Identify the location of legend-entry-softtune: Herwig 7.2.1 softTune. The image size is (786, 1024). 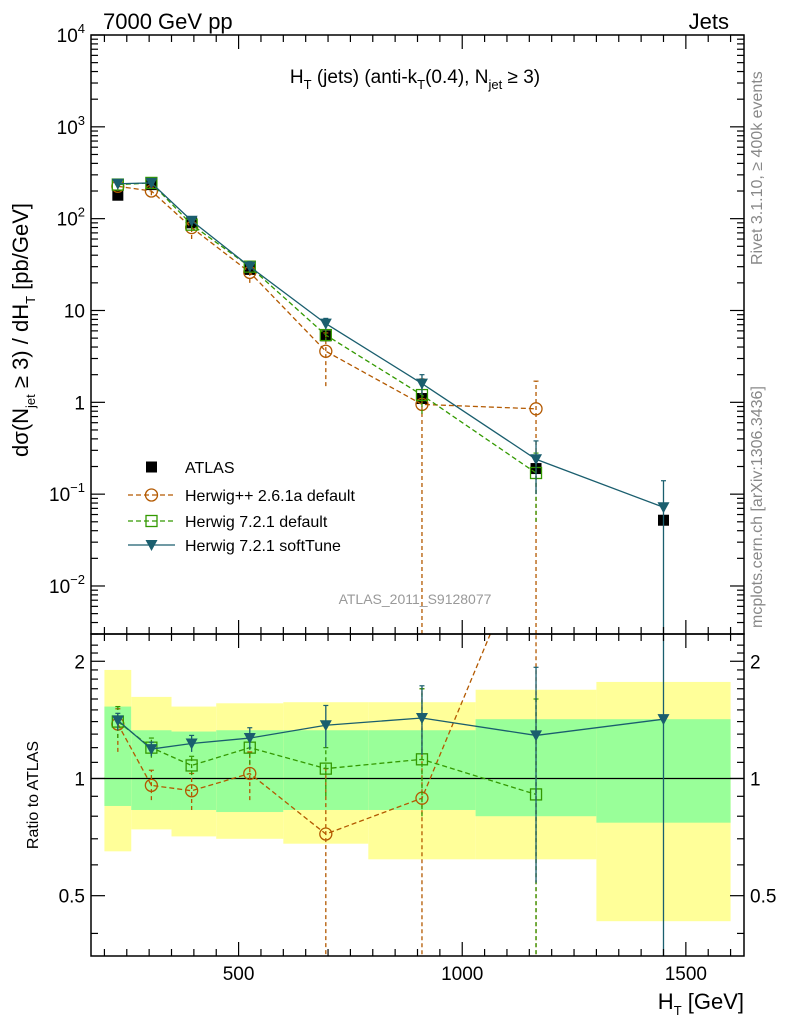
(234, 546).